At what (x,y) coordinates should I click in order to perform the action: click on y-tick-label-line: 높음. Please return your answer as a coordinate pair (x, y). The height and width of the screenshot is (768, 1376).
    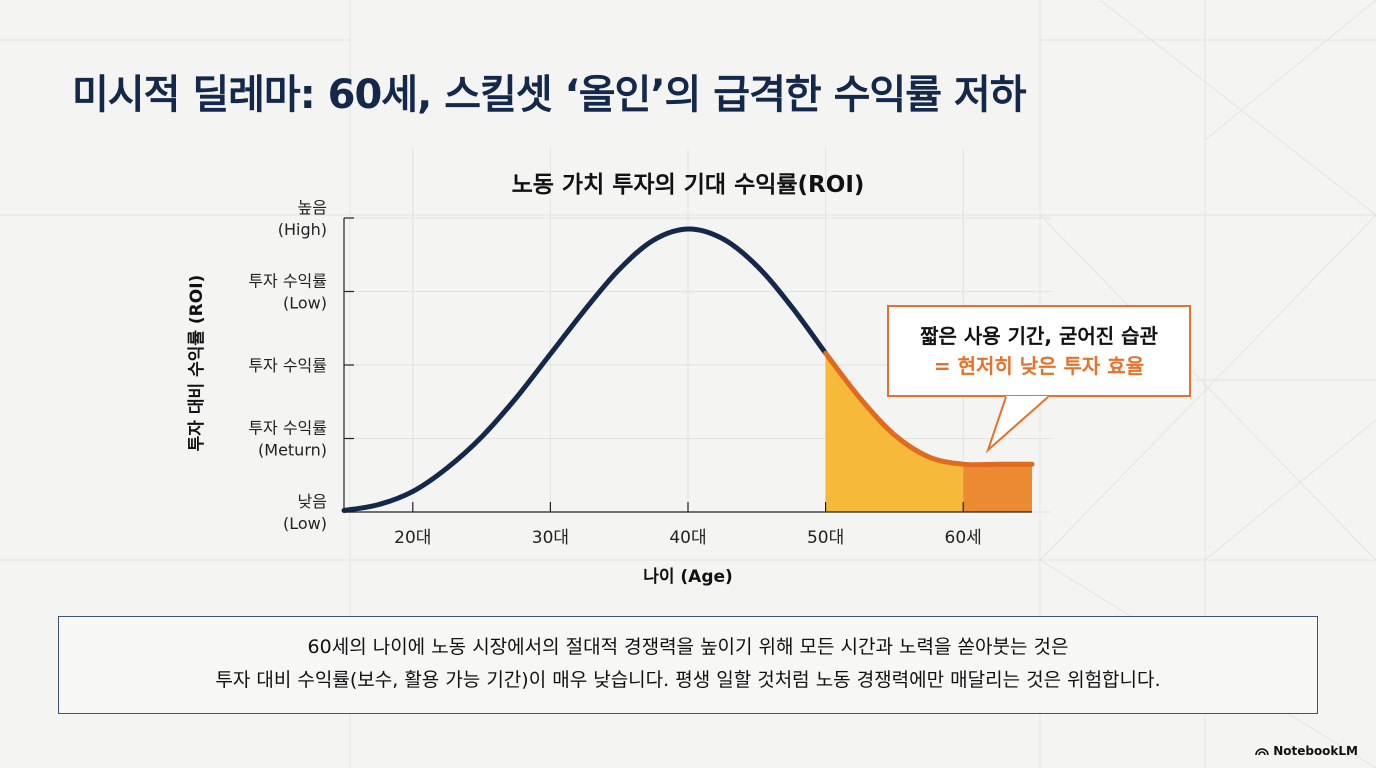
    Looking at the image, I should click on (312, 207).